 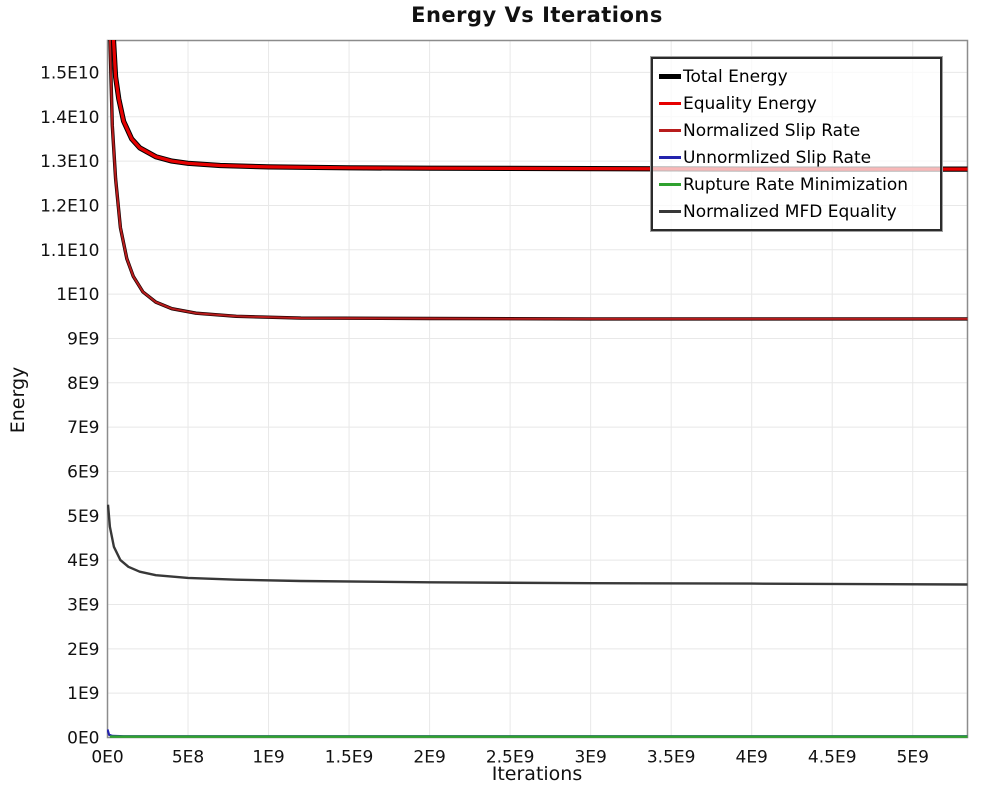 What do you see at coordinates (790, 211) in the screenshot?
I see `legend-label: Normalized MFD Equality` at bounding box center [790, 211].